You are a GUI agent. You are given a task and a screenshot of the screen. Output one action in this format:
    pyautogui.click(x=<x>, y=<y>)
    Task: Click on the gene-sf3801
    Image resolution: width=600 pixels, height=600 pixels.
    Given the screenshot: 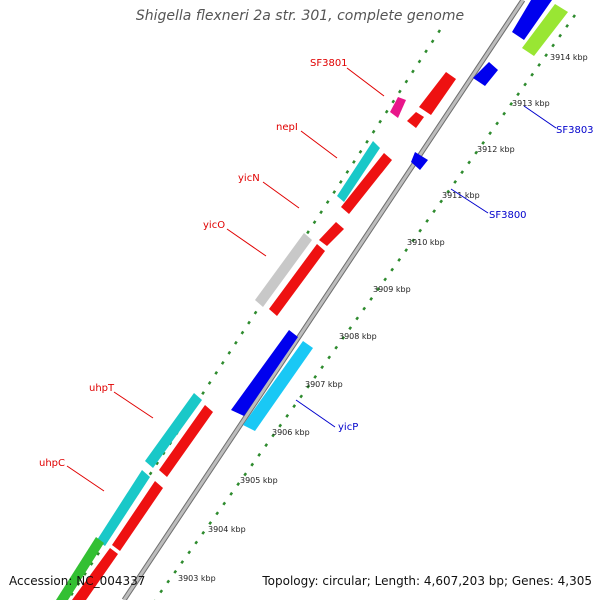 What is the action you would take?
    pyautogui.click(x=398, y=107)
    